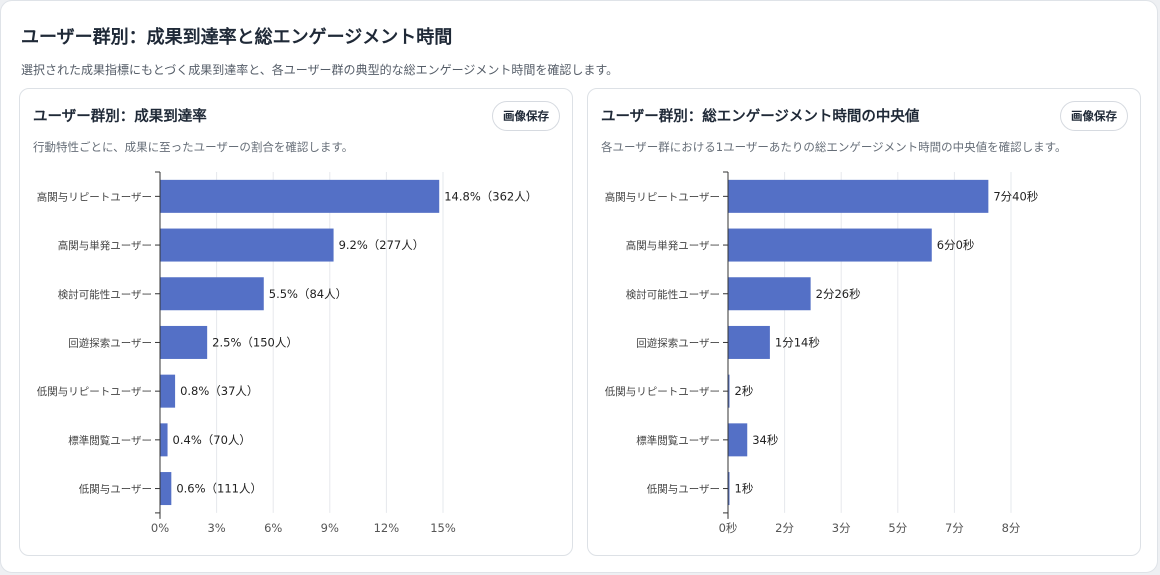 The height and width of the screenshot is (575, 1160). I want to click on data-label: 0.6%（111人）, so click(219, 489).